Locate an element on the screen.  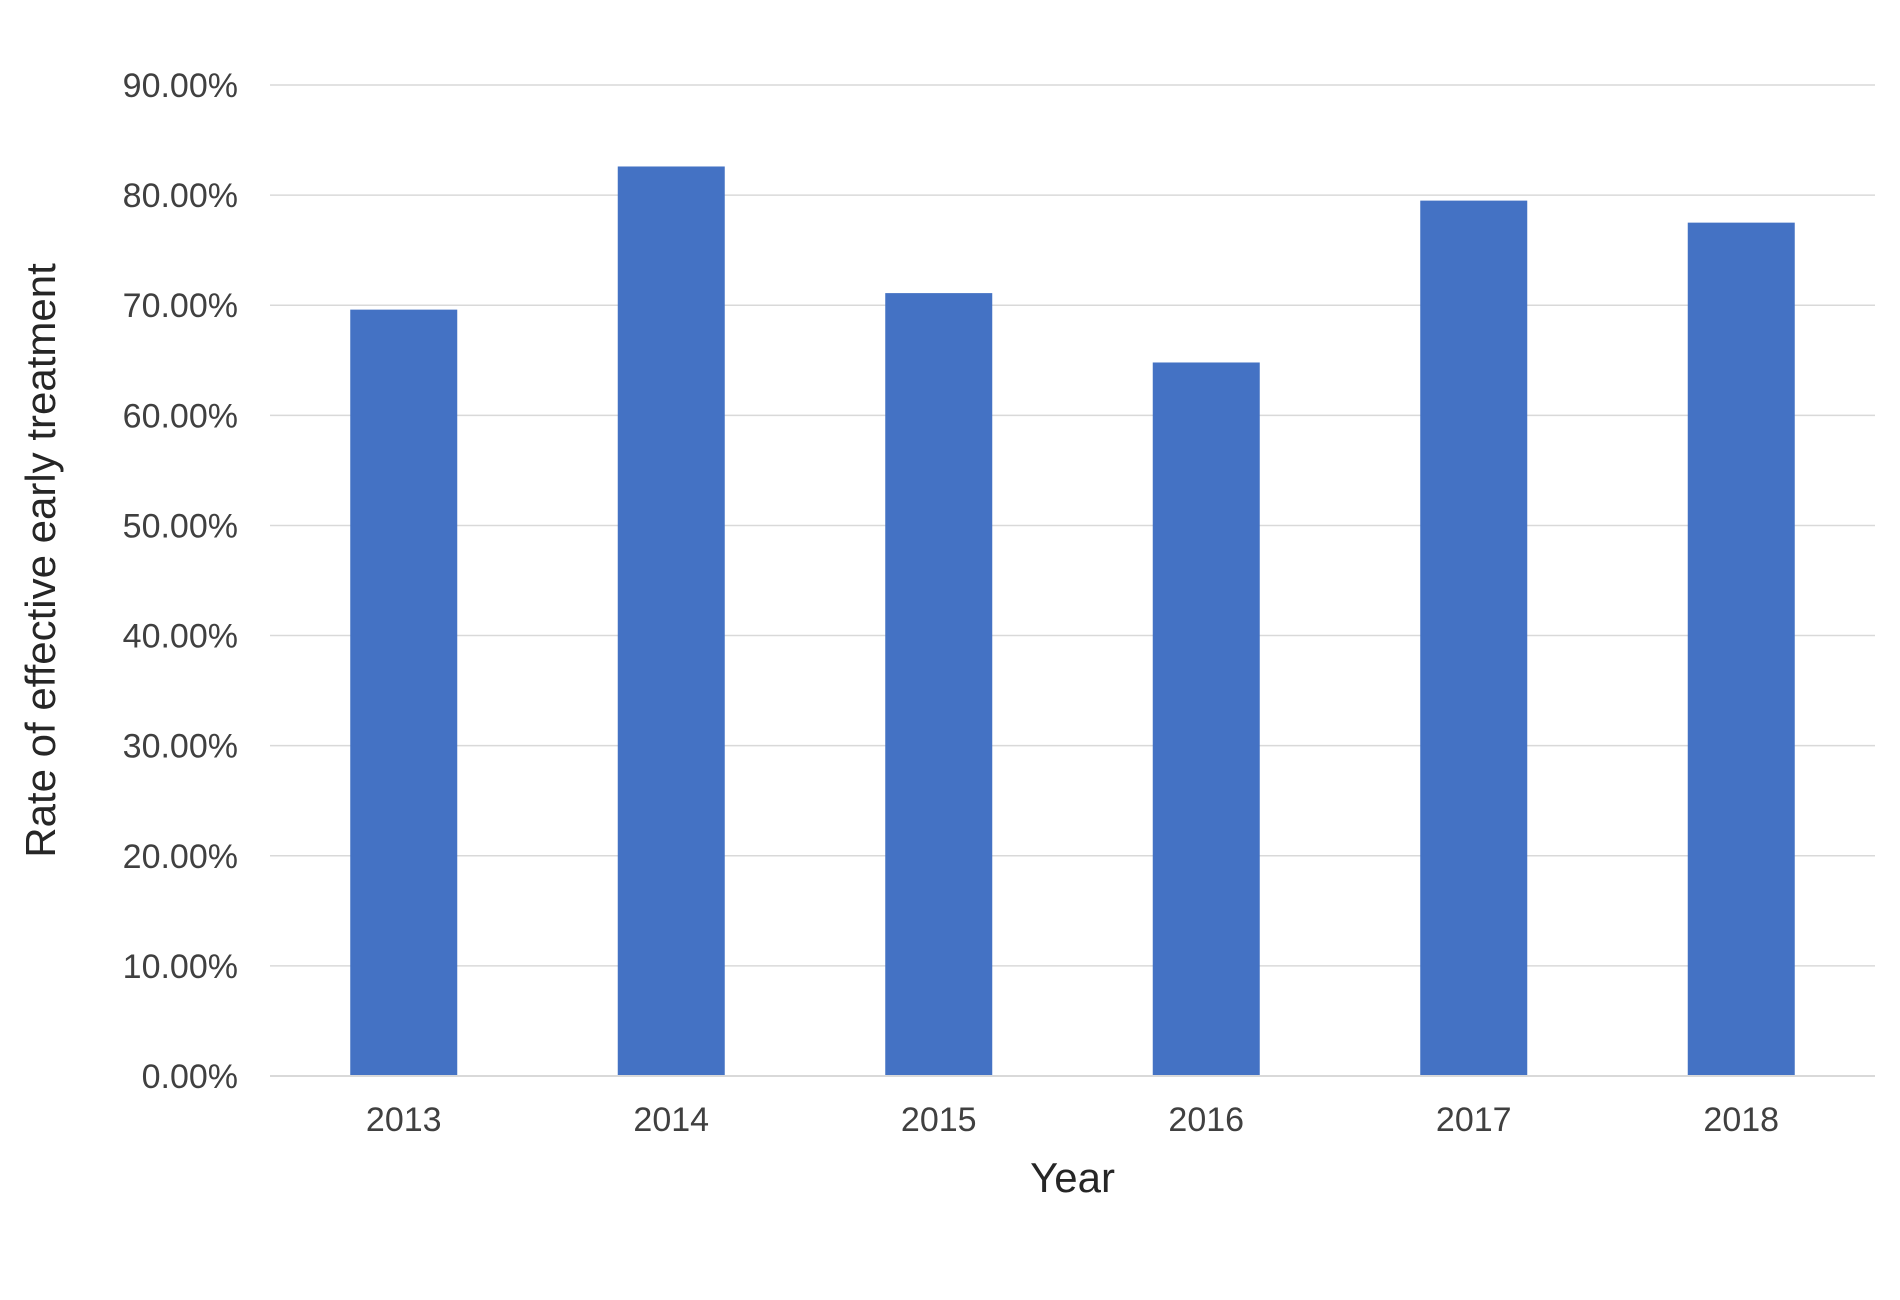
bar-2015 is located at coordinates (939, 684).